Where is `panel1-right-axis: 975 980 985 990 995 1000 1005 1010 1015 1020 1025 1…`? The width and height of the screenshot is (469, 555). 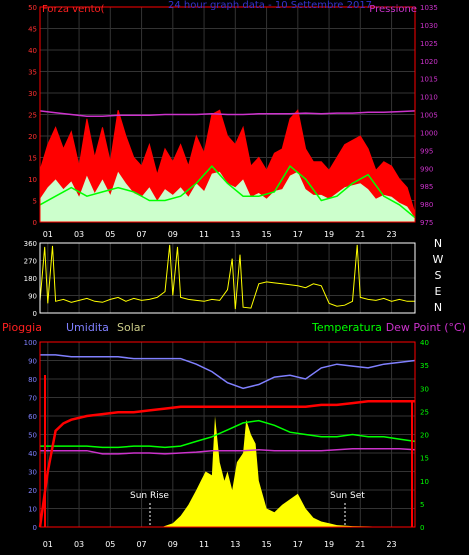 panel1-right-axis: 975 980 985 990 995 1000 1005 1010 1015 1020 1025 1… is located at coordinates (429, 115).